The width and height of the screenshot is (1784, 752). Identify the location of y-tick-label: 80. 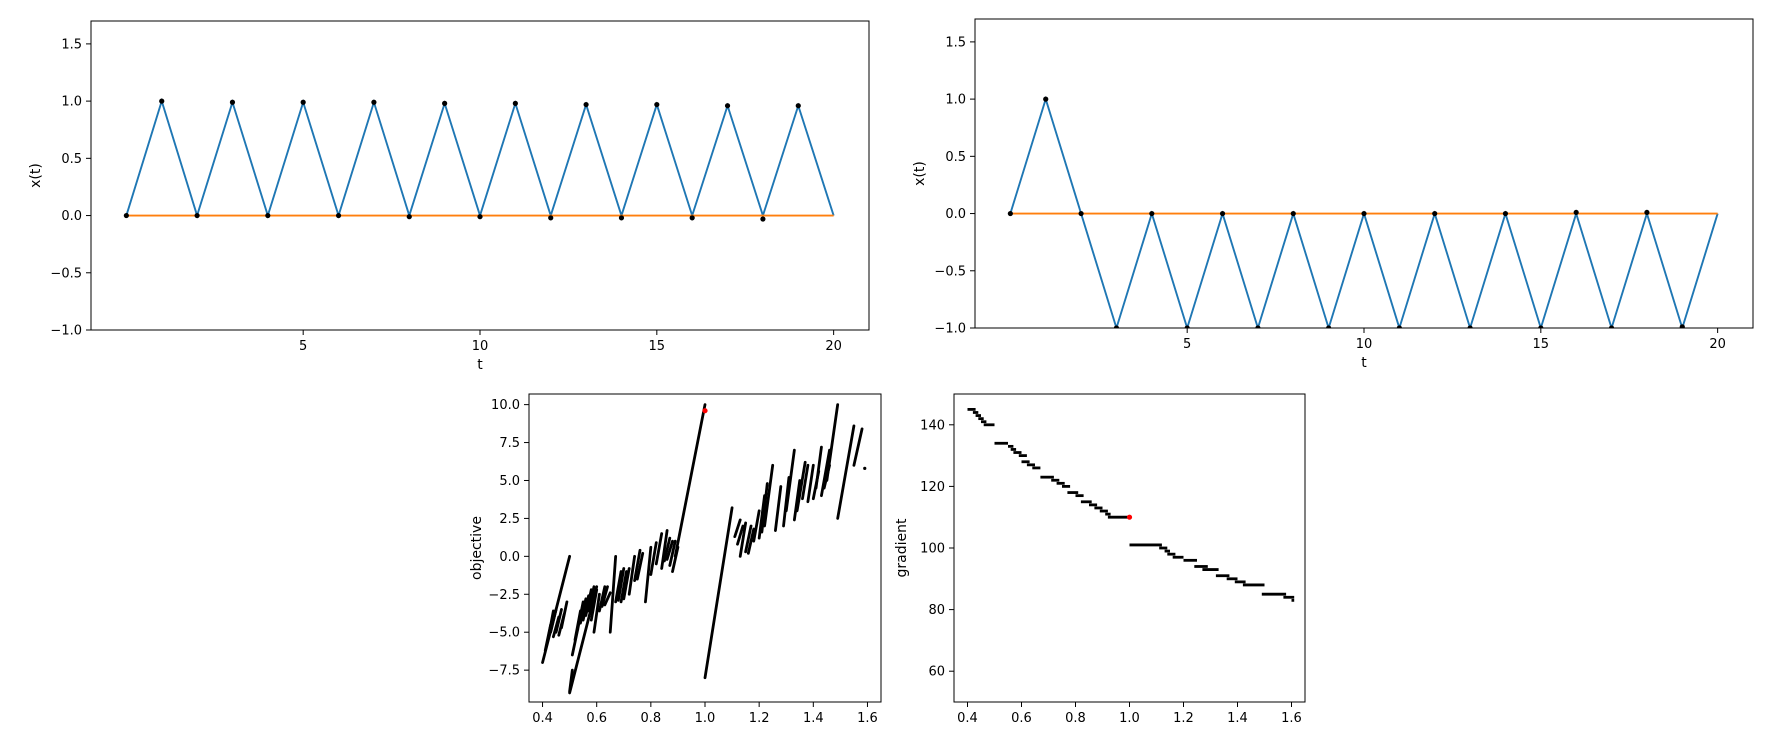
(936, 610).